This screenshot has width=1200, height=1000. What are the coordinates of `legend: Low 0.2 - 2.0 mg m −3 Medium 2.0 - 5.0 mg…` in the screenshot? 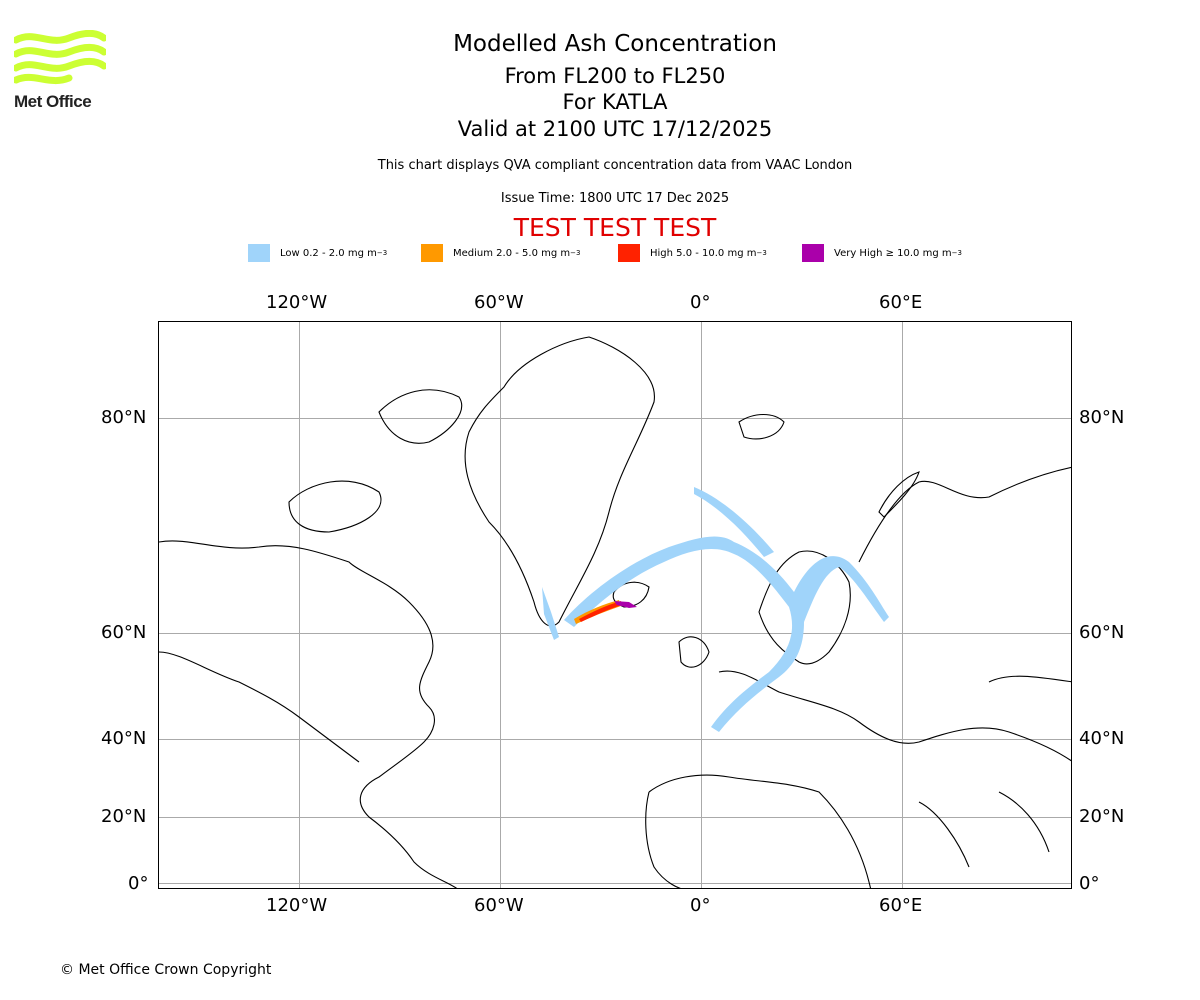 It's located at (628, 254).